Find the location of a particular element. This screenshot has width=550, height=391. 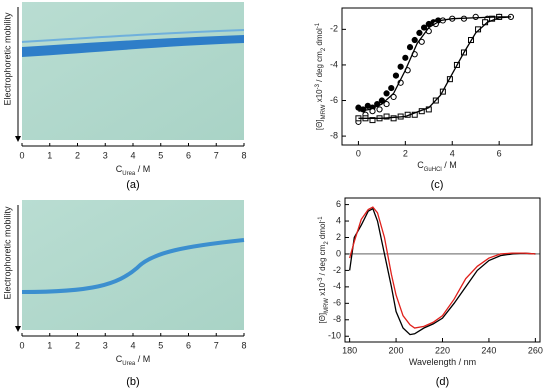

x-axis-label-part: GuHCl is located at coordinates (433, 170).